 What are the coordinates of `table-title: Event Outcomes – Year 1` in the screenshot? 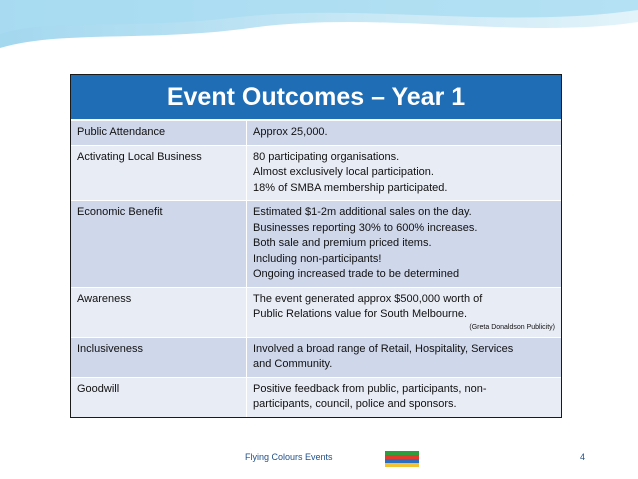 It's located at (316, 97).